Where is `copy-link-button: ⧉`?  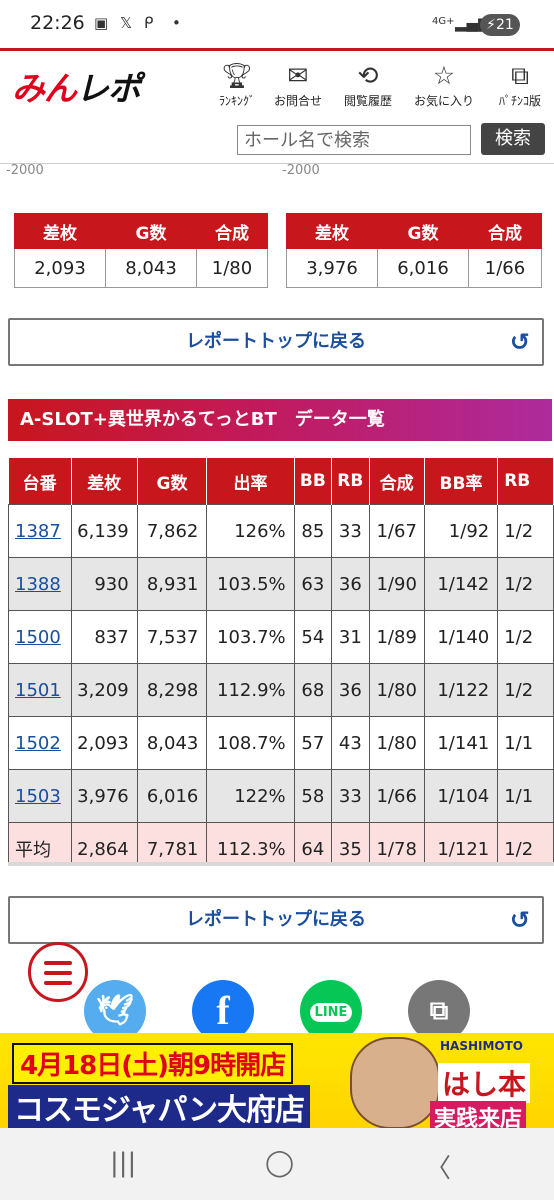 copy-link-button: ⧉ is located at coordinates (439, 1011).